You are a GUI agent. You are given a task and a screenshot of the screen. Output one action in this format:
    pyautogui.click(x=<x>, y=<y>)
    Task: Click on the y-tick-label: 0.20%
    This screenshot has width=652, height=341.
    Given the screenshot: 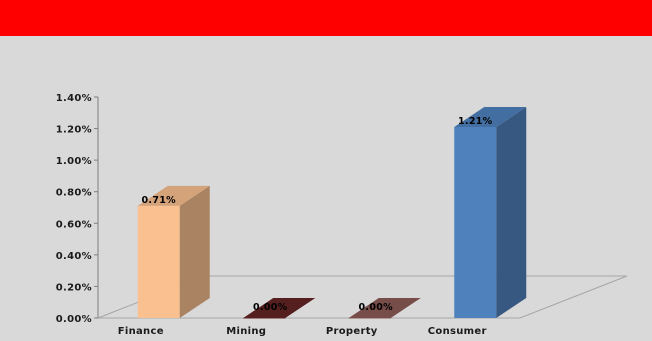 What is the action you would take?
    pyautogui.click(x=74, y=287)
    